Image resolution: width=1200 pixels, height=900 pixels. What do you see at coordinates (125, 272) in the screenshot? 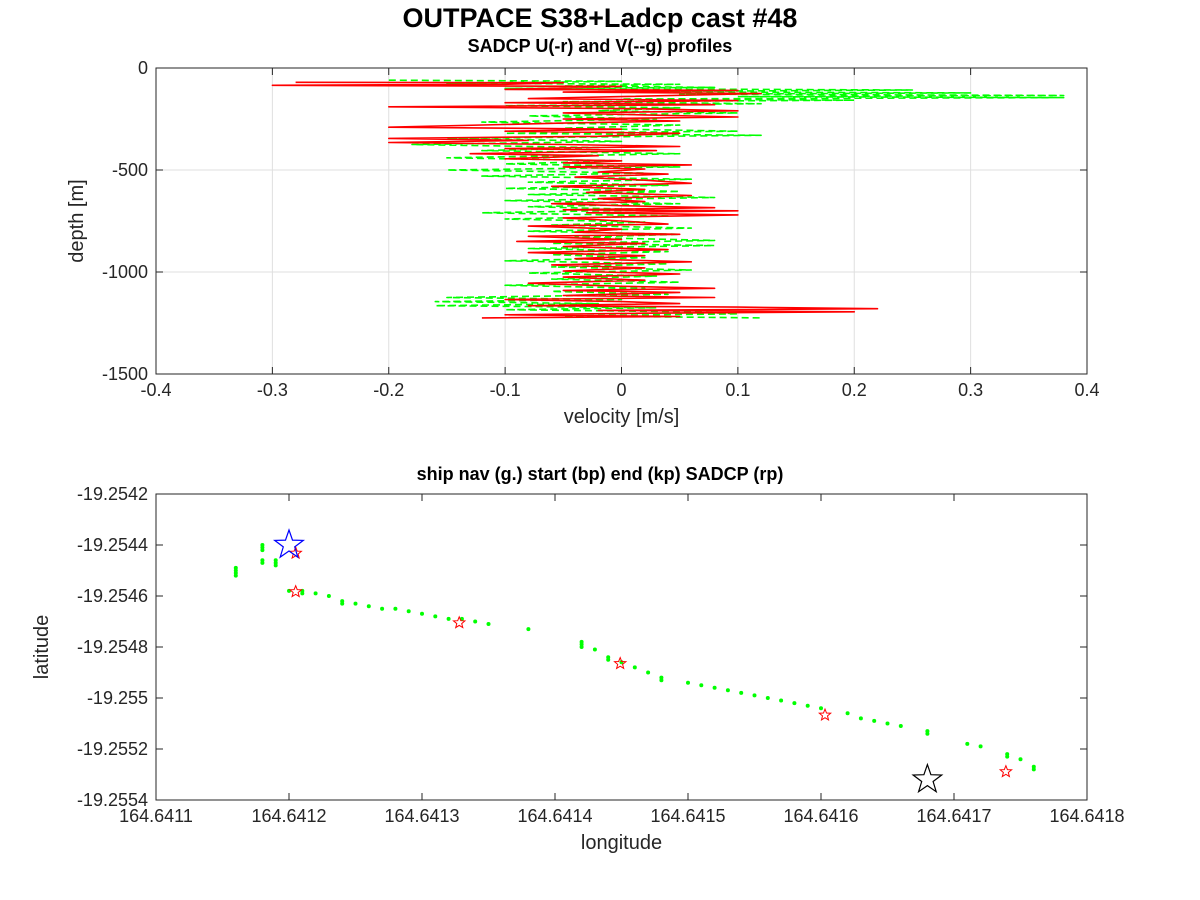
I see `y-tick-label: -1000` at bounding box center [125, 272].